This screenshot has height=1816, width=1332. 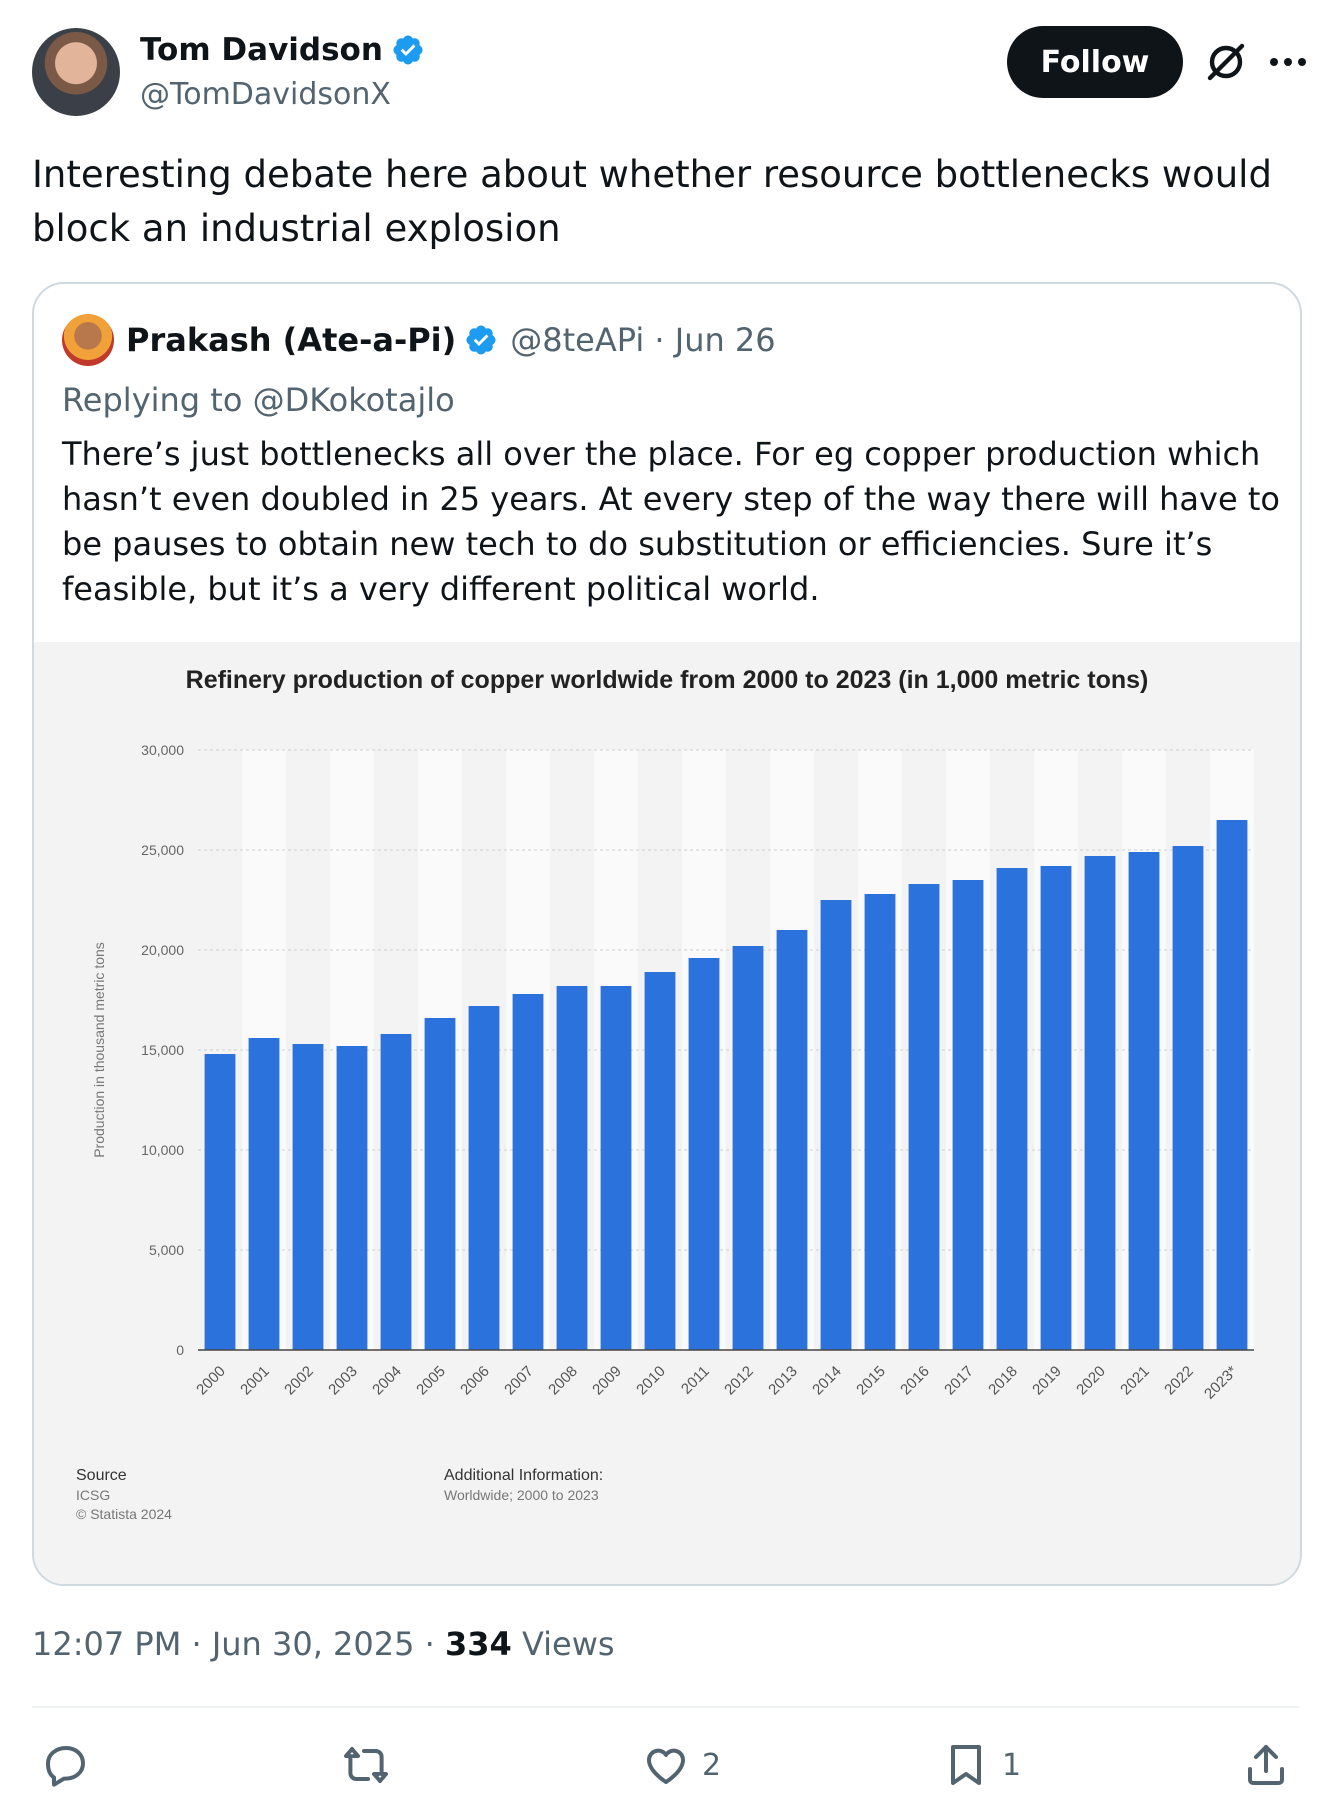 I want to click on views-count: 334, so click(x=478, y=1644).